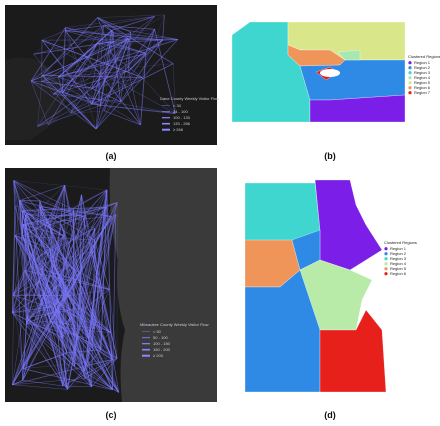  What do you see at coordinates (398, 253) in the screenshot?
I see `legend-item: Region 2` at bounding box center [398, 253].